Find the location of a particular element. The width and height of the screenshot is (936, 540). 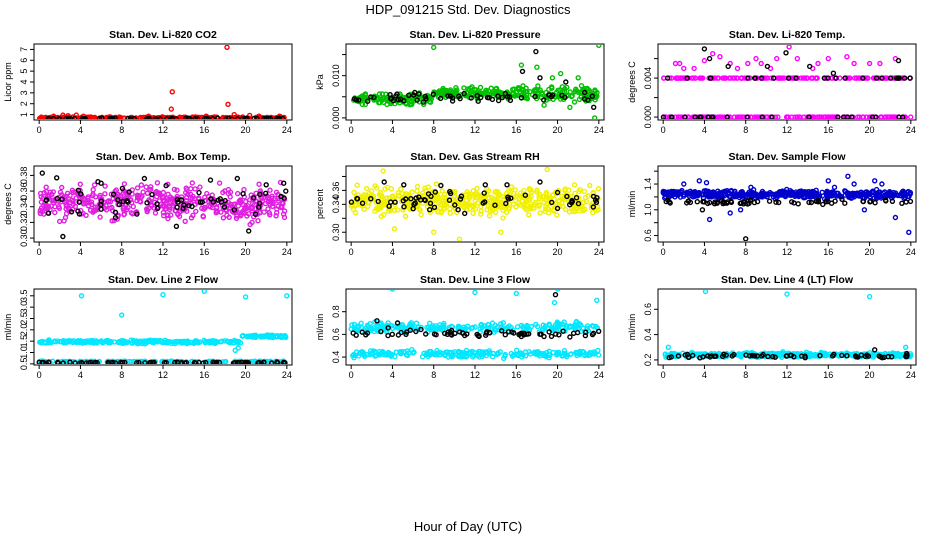

x-tick-label: 12 is located at coordinates (163, 130).